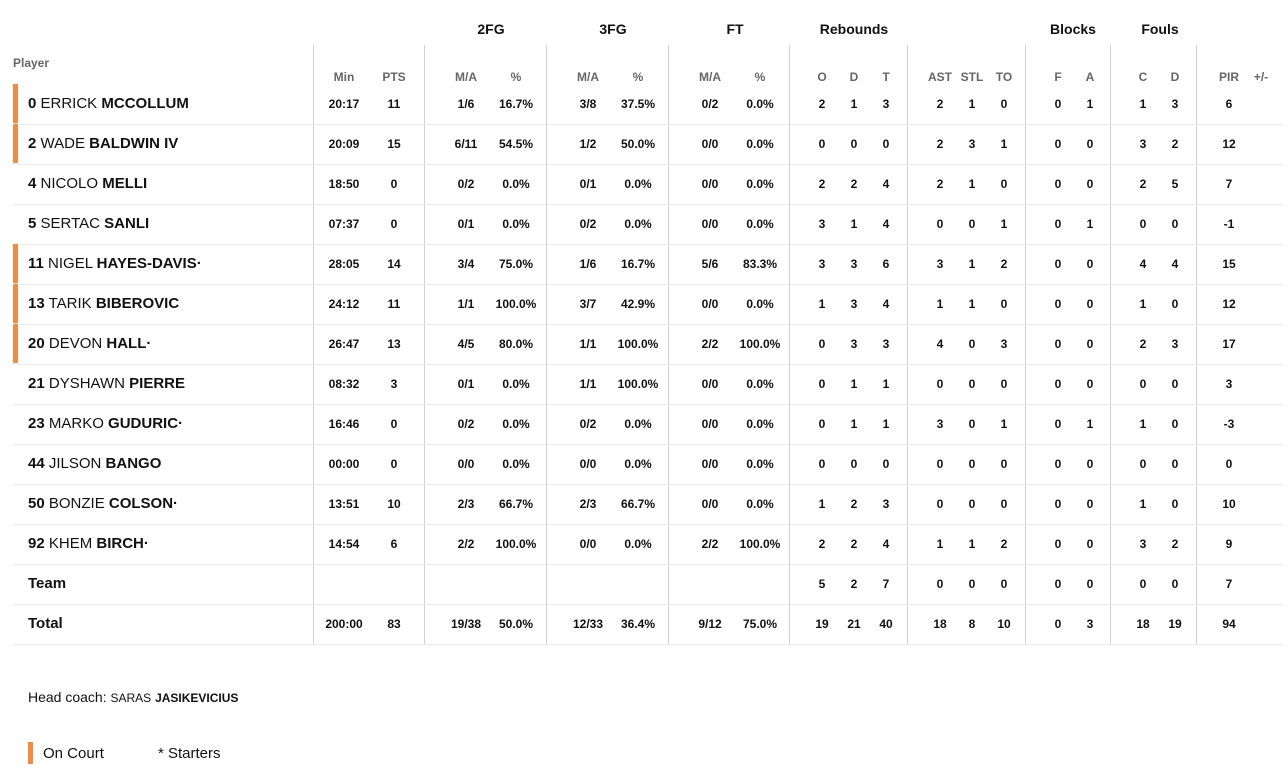 The width and height of the screenshot is (1288, 775). I want to click on head-coach-first: SARAS, so click(131, 698).